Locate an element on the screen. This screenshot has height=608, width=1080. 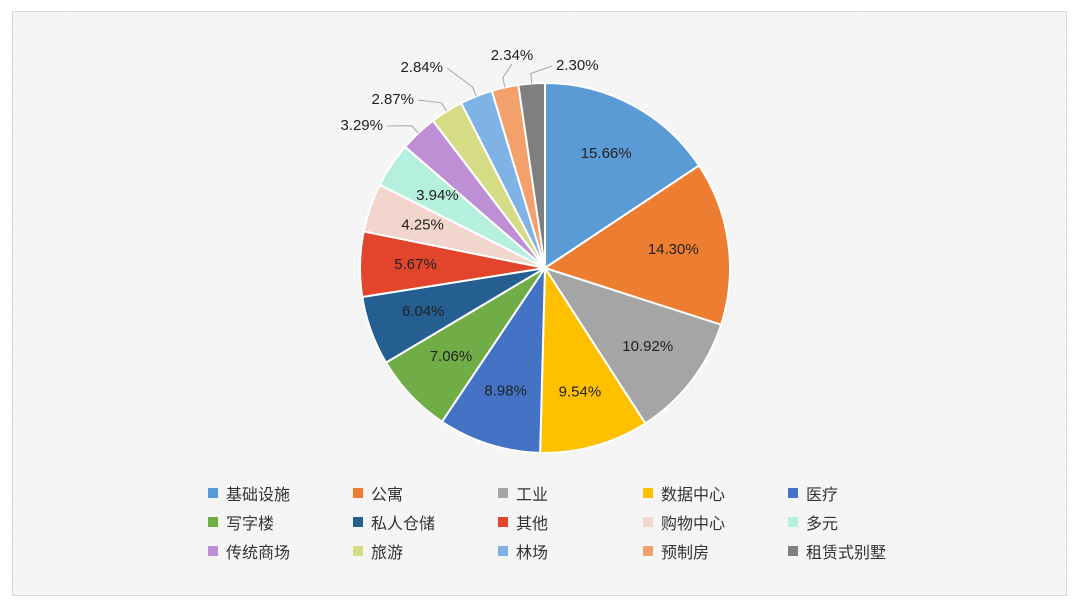
data-label-1: 14.30% is located at coordinates (673, 249).